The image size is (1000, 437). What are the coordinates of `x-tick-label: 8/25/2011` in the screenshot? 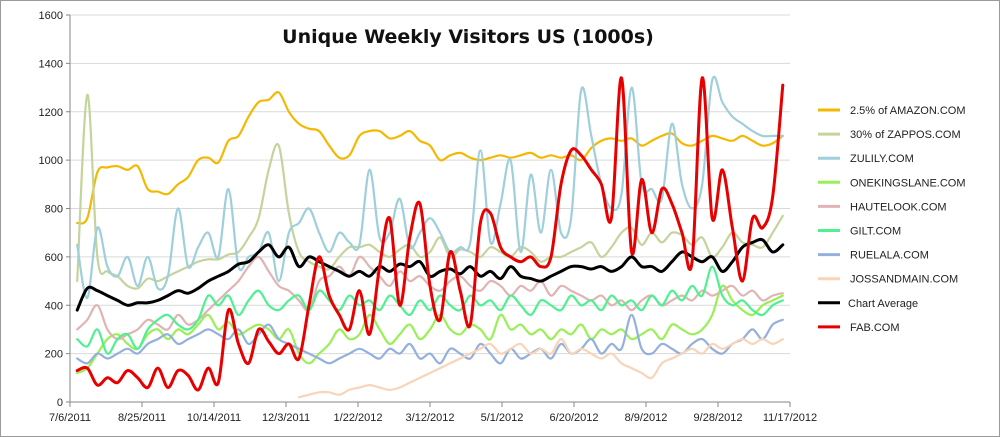 It's located at (142, 418).